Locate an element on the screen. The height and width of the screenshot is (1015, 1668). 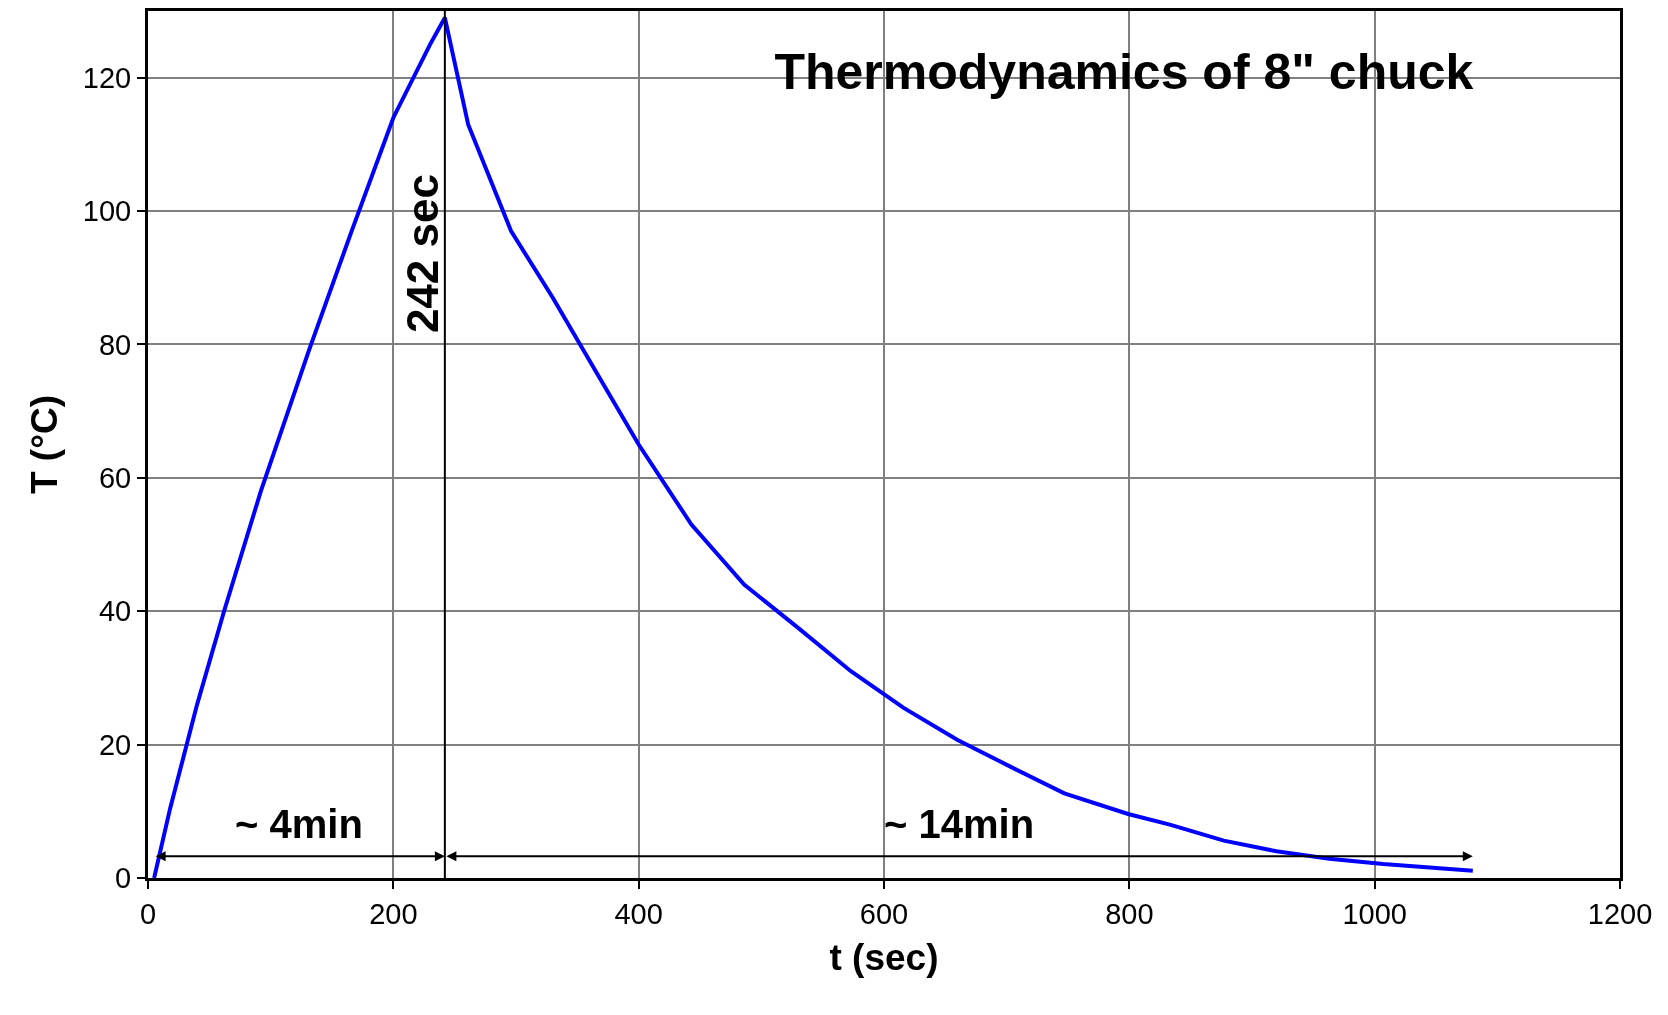
ref-line-label: 242 sec is located at coordinates (422, 254).